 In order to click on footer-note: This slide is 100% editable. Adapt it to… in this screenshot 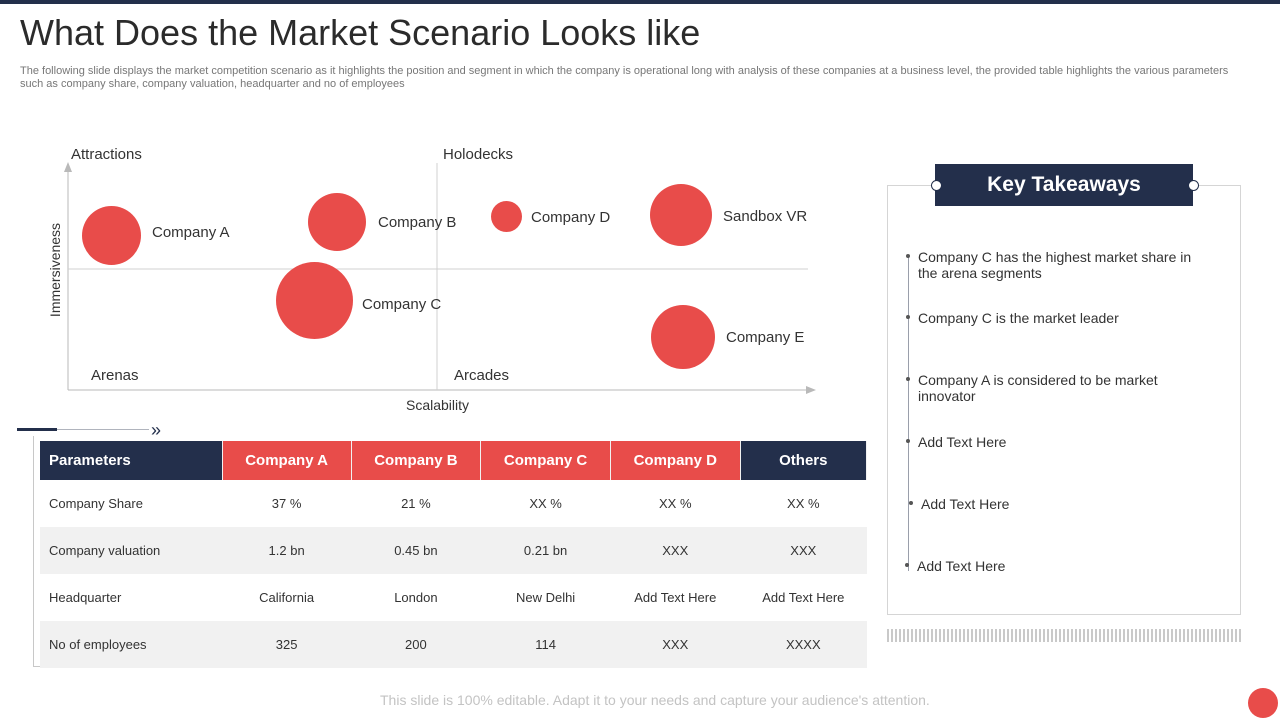, I will do `click(655, 700)`.